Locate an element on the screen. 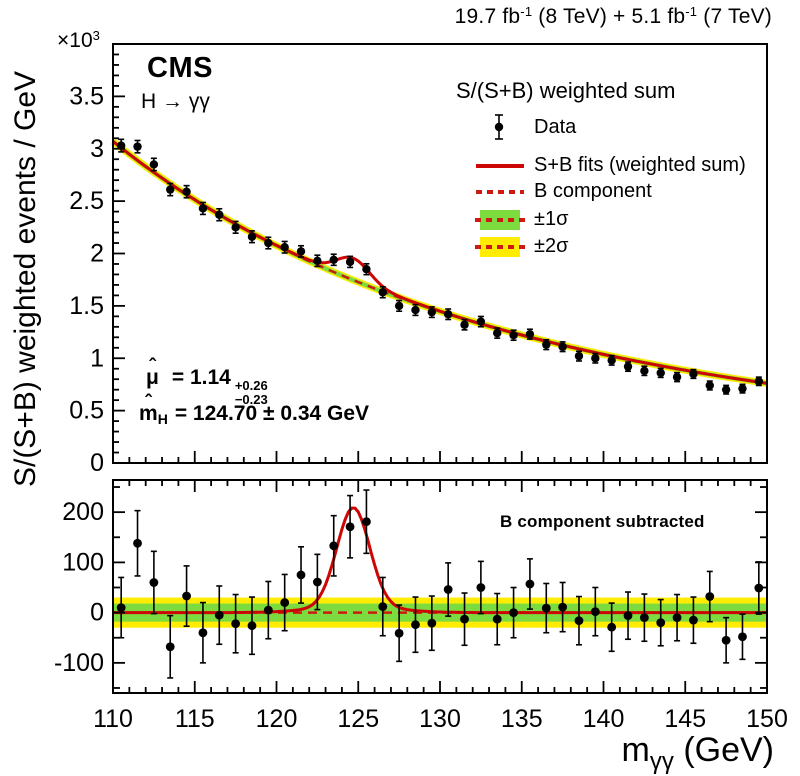 The height and width of the screenshot is (776, 800). two-sigma-band is located at coordinates (440, 612).